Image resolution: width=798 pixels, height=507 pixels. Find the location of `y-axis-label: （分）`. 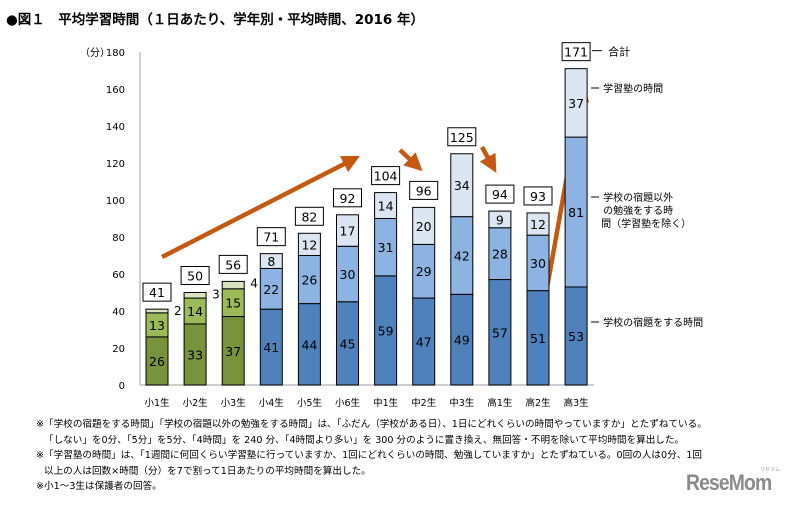

y-axis-label: （分） is located at coordinates (95, 53).